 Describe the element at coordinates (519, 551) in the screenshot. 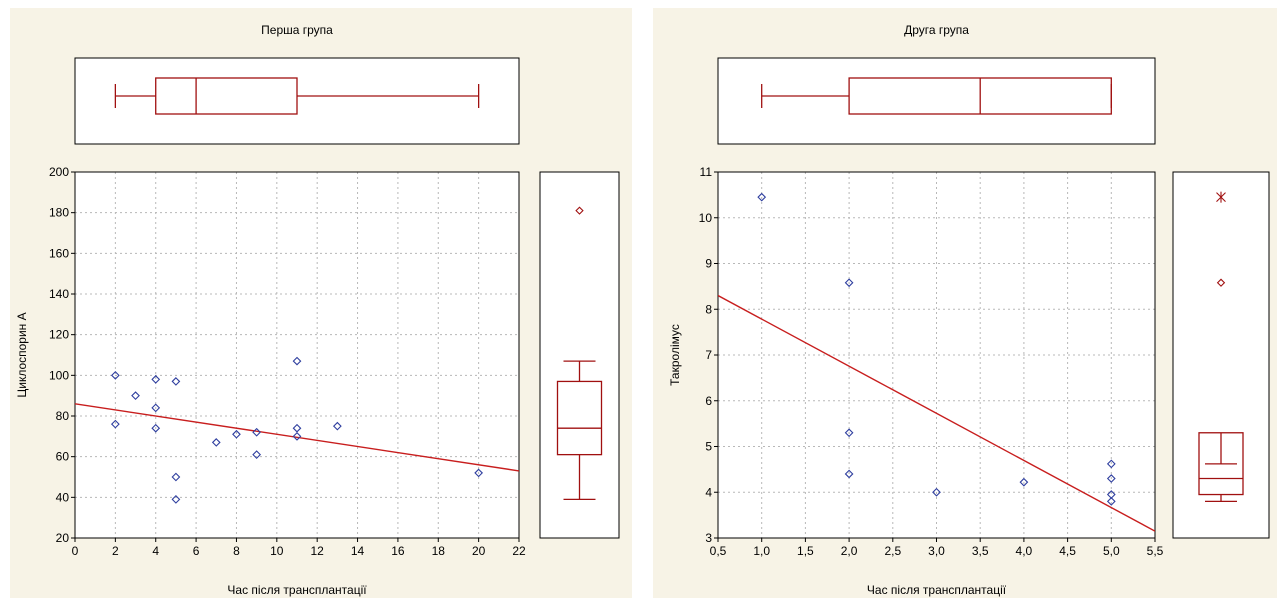

I see `x-tick-label: 22` at that location.